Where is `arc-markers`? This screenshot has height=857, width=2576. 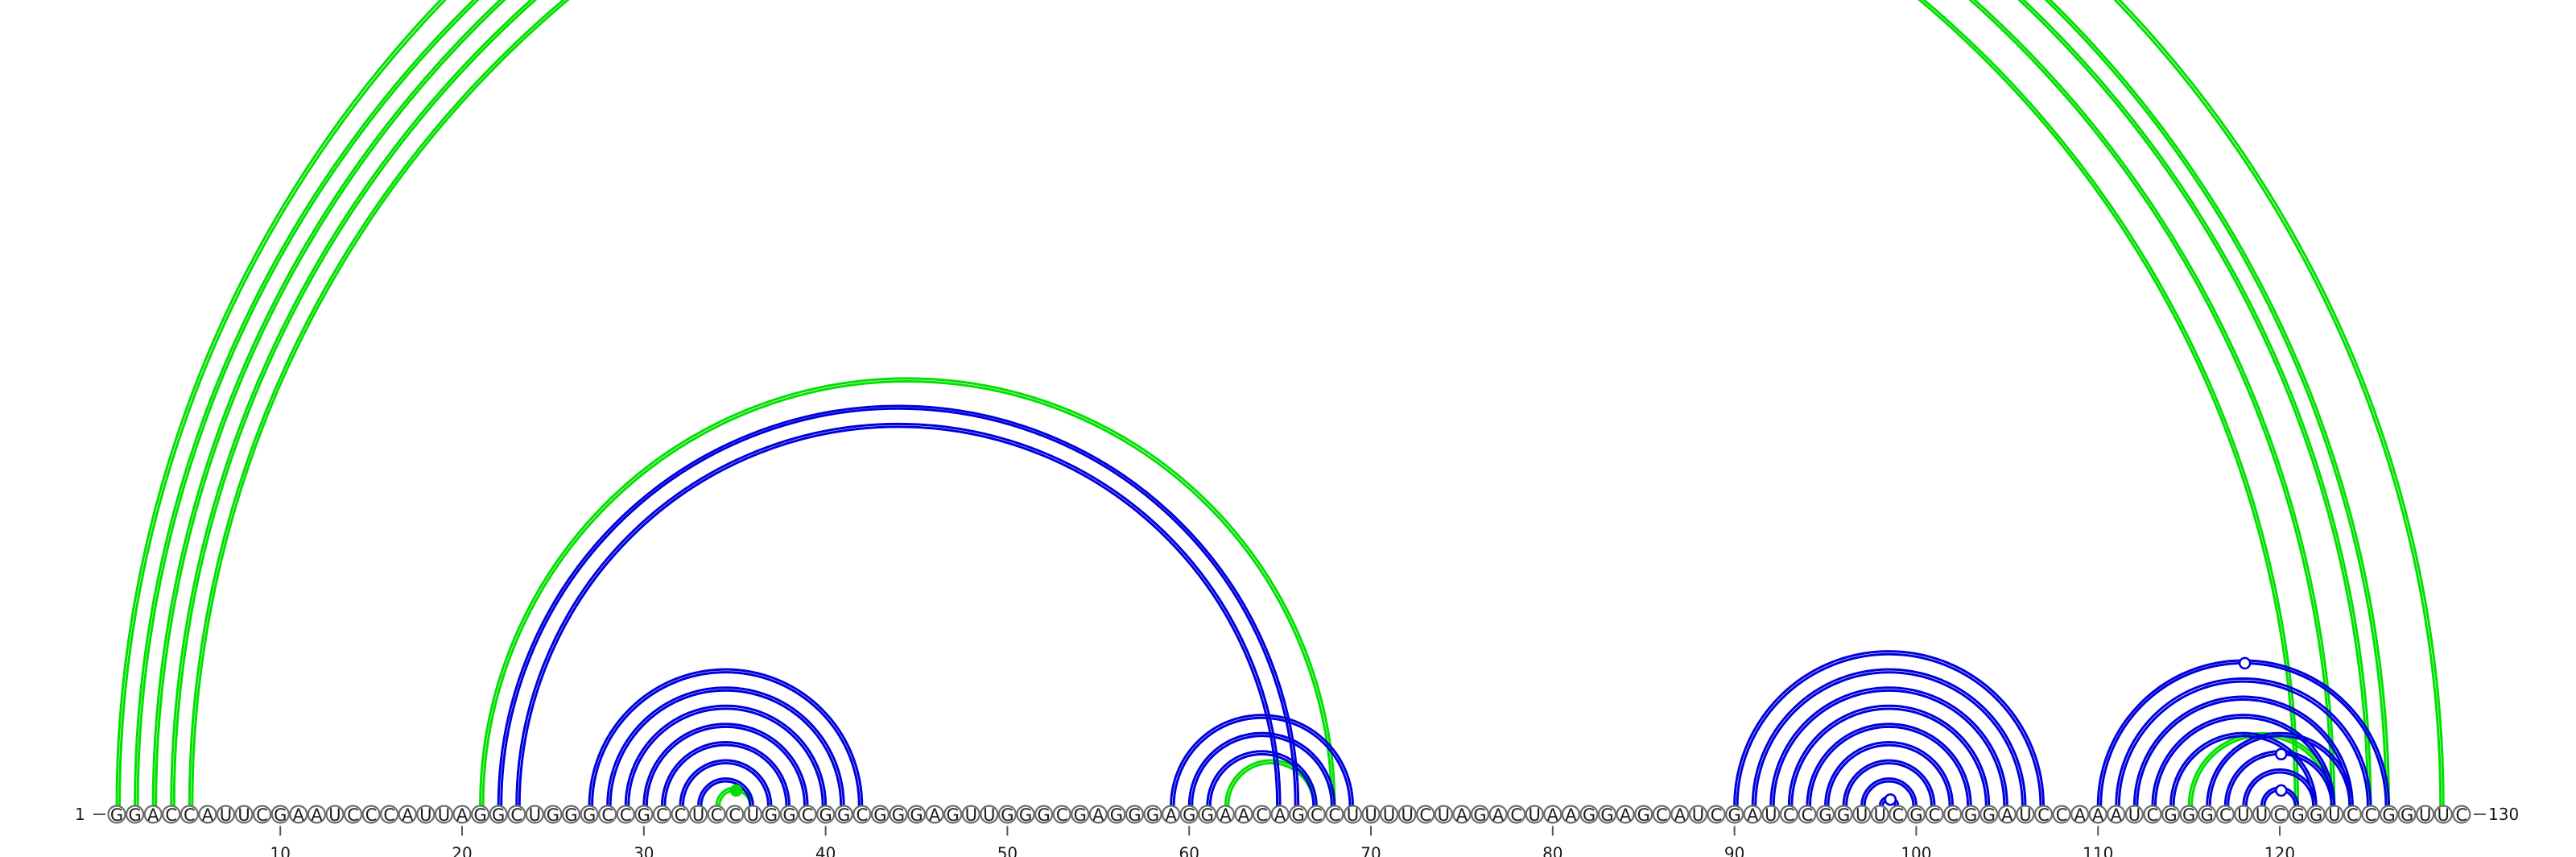
arc-markers is located at coordinates (1508, 731).